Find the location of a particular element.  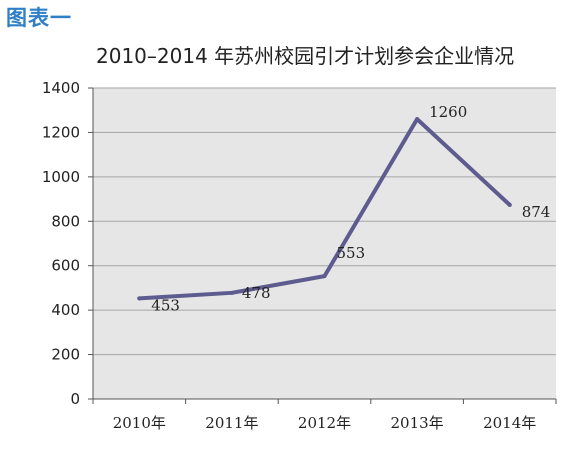

y-axis-ticks: 0 200 400 600 800 1000 1200 1400 is located at coordinates (61, 243).